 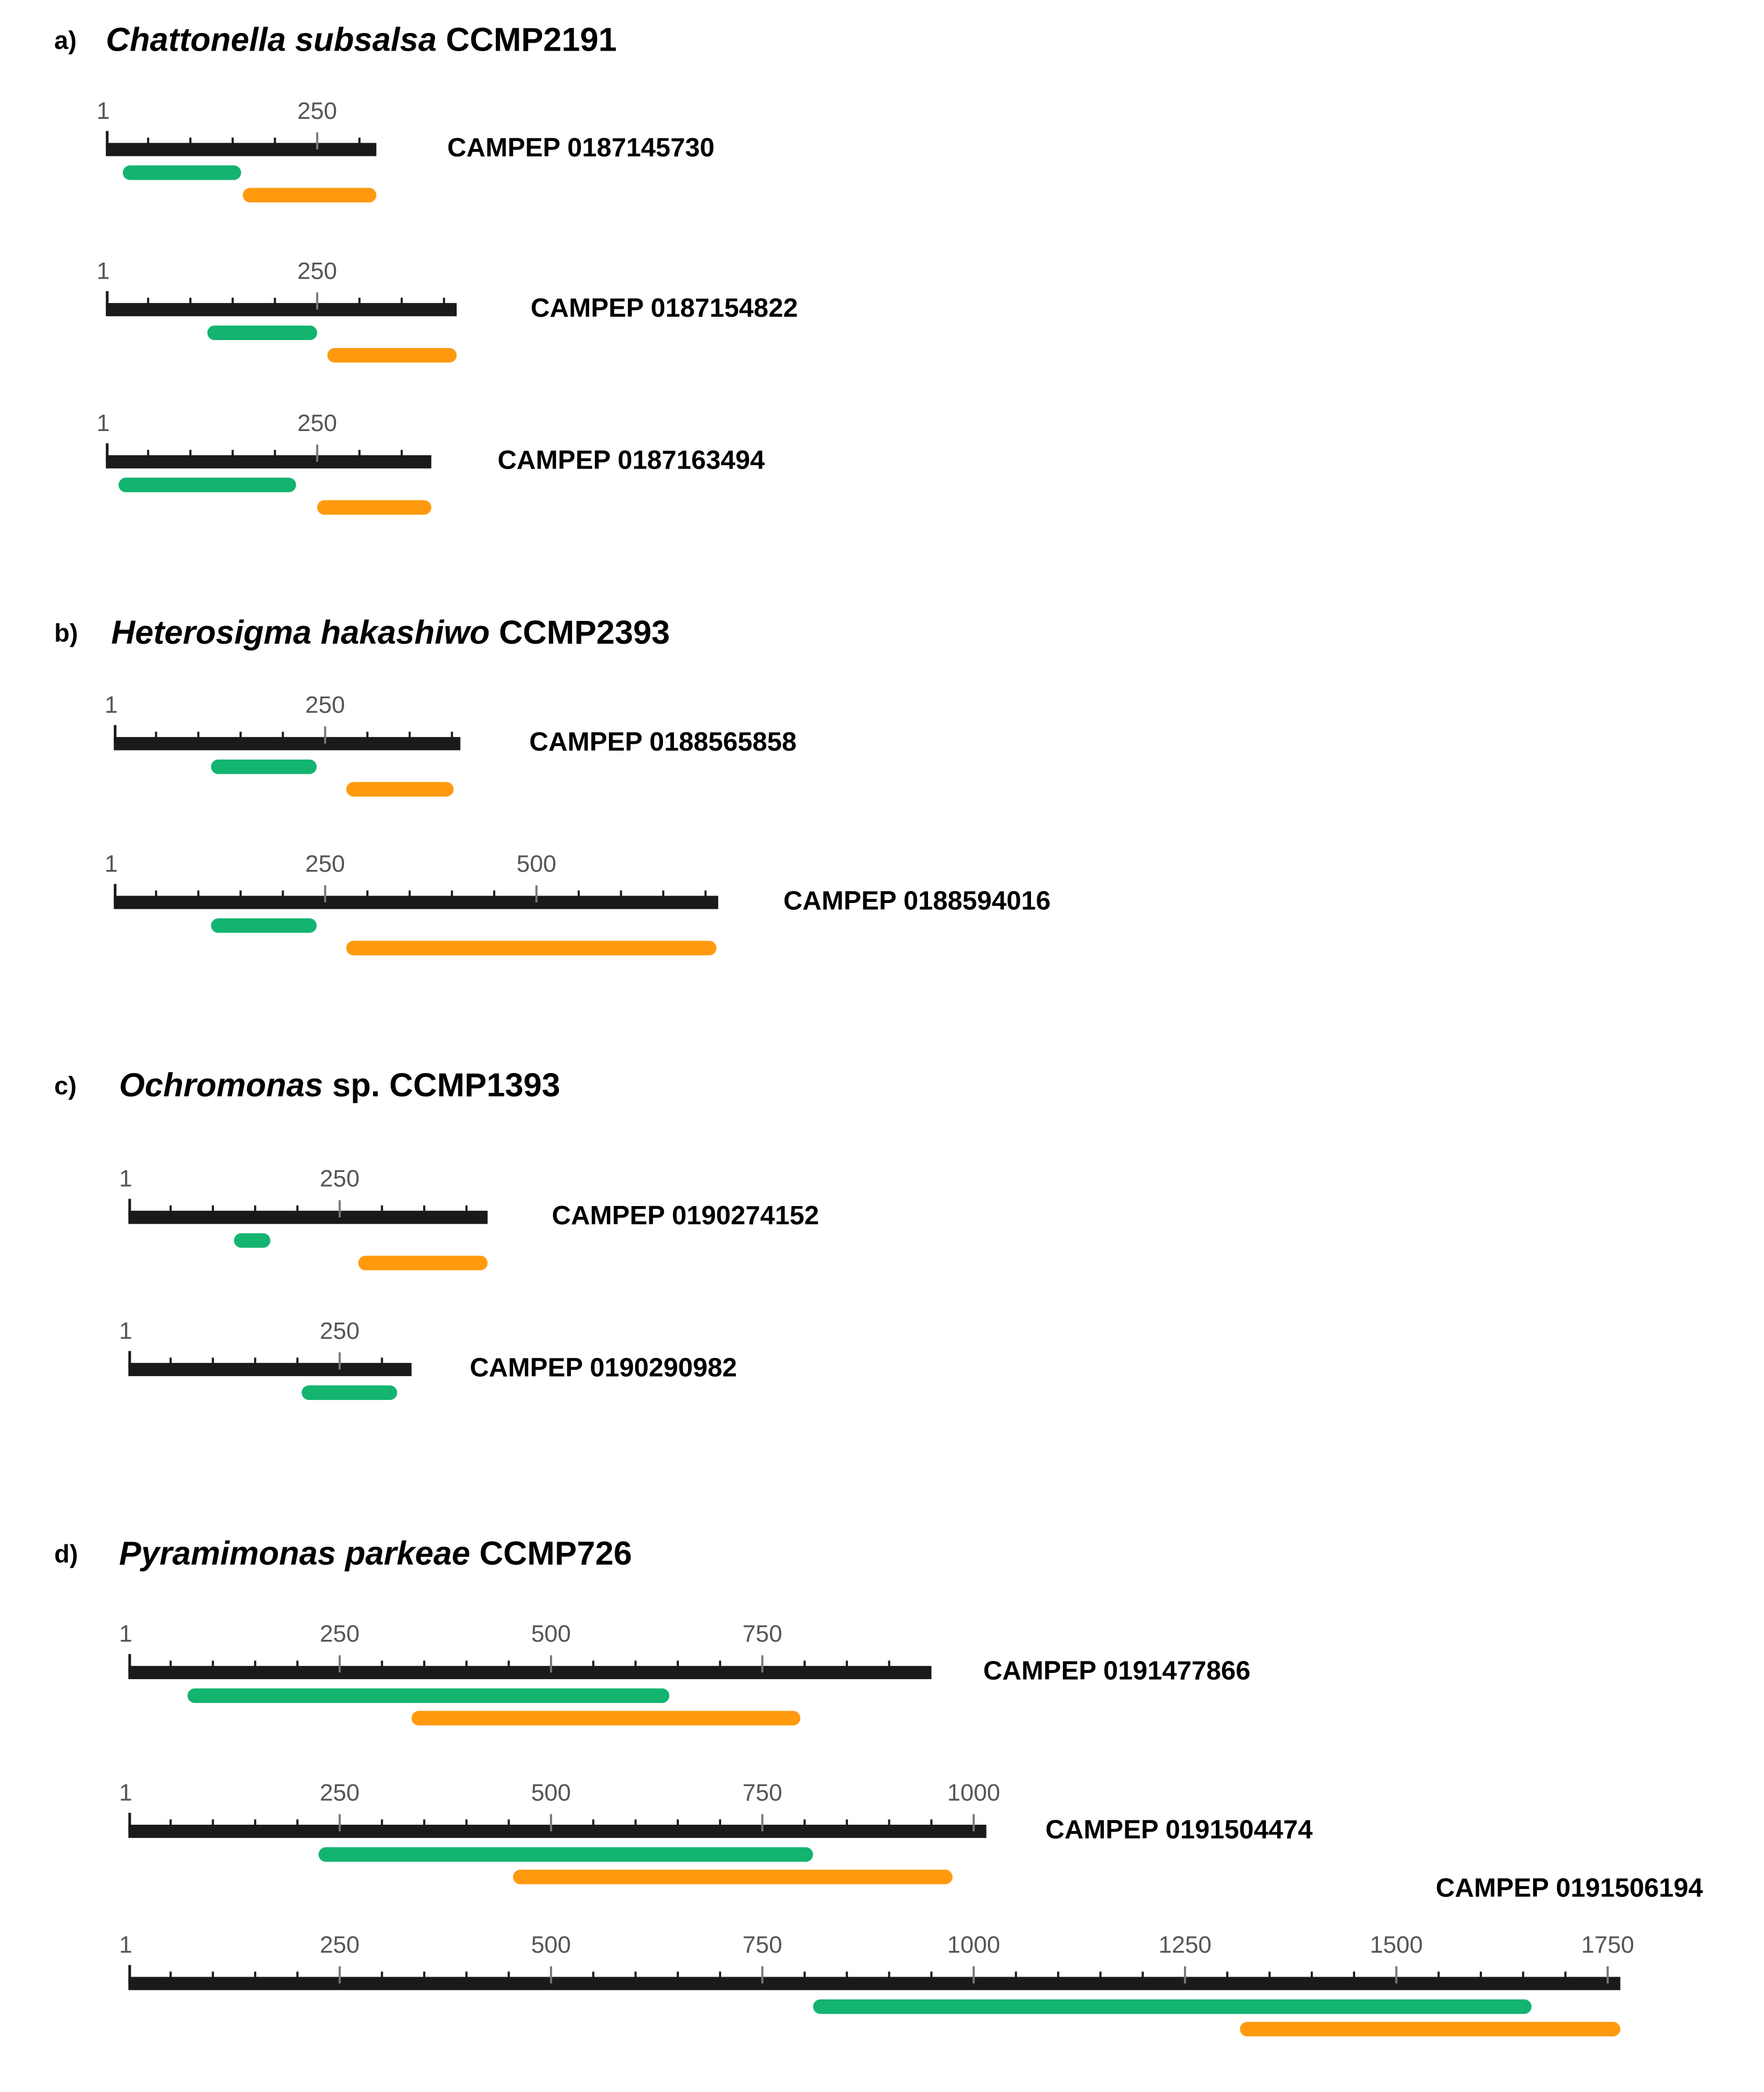 What do you see at coordinates (66, 634) in the screenshot?
I see `section-letter: b)` at bounding box center [66, 634].